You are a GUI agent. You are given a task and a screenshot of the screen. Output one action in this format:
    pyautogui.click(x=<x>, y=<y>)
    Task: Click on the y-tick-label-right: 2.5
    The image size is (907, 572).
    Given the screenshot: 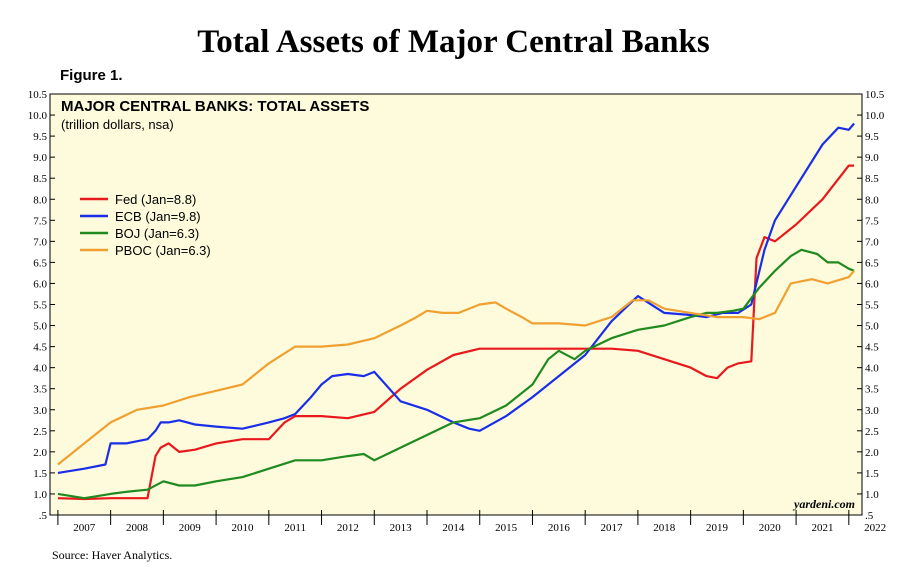 What is the action you would take?
    pyautogui.click(x=872, y=432)
    